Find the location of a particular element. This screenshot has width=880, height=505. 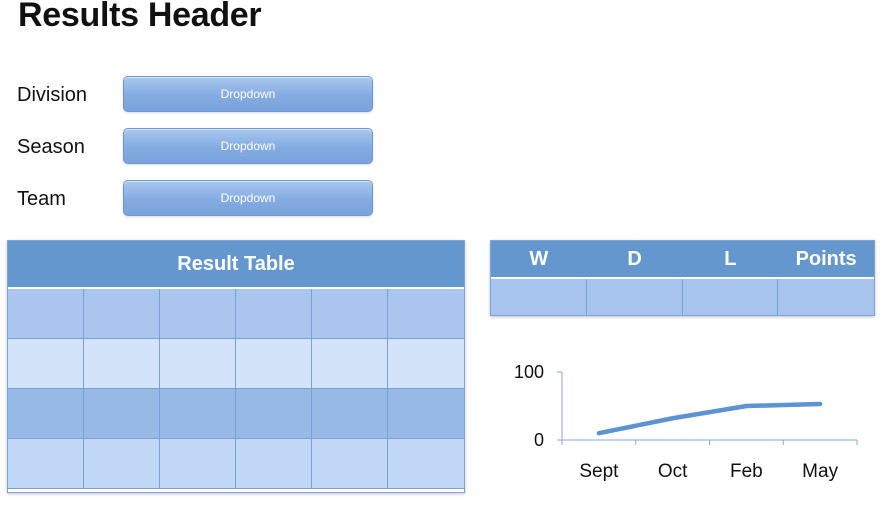

season-points-chart: 0 100 Sept Oct Feb May is located at coordinates (686, 422).